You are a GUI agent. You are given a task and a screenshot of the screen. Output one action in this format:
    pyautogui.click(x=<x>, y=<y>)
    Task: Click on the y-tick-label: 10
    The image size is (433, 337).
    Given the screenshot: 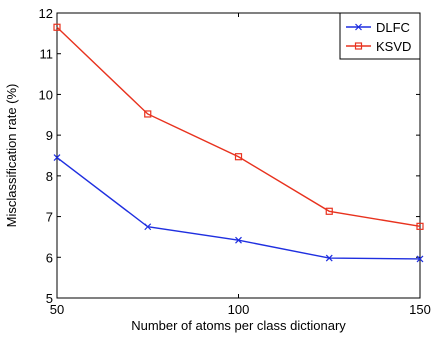 What is the action you would take?
    pyautogui.click(x=46, y=94)
    